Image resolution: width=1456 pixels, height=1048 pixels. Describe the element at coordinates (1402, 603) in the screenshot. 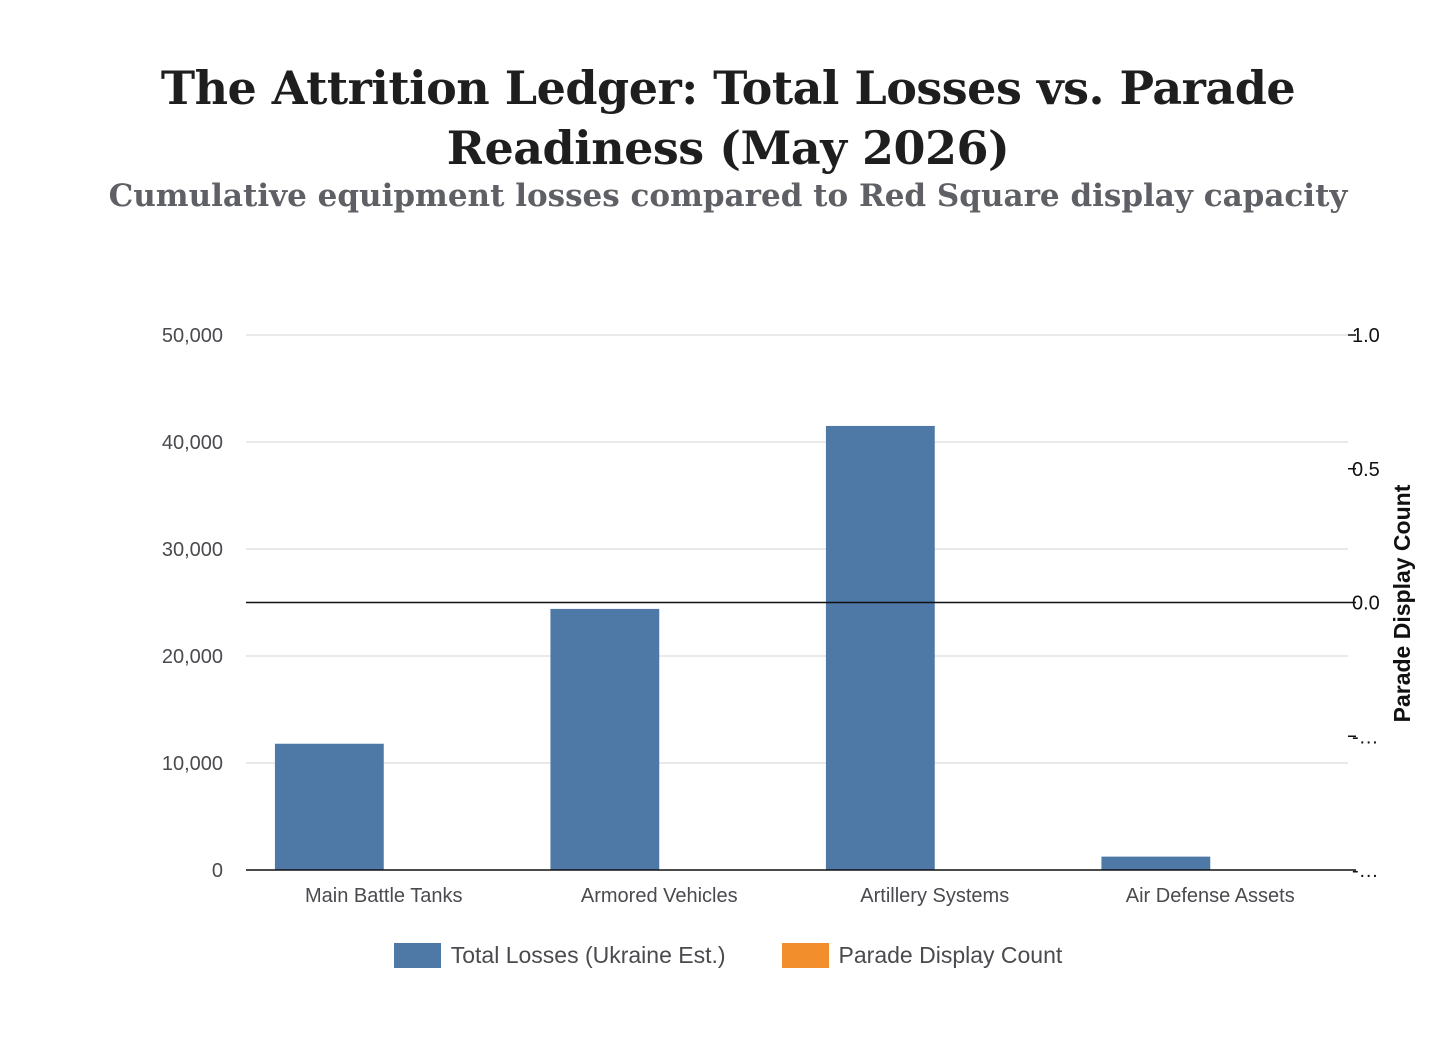

I see `y-right-axis-title: Parade Display Count` at that location.